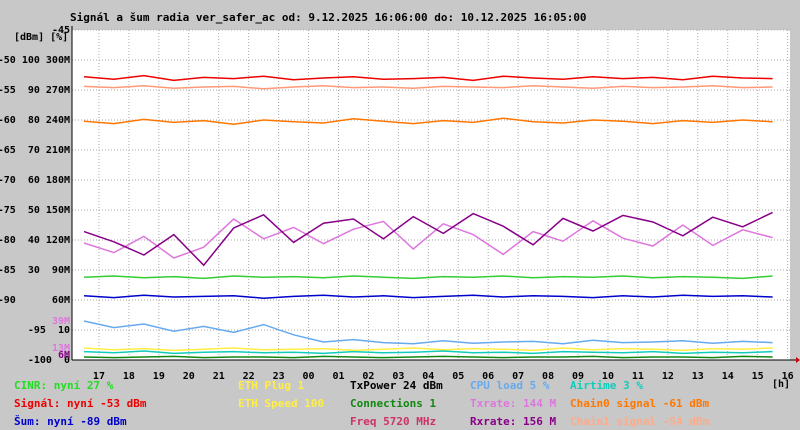  What do you see at coordinates (368, 376) in the screenshot?
I see `x-tick-label: 02` at bounding box center [368, 376].